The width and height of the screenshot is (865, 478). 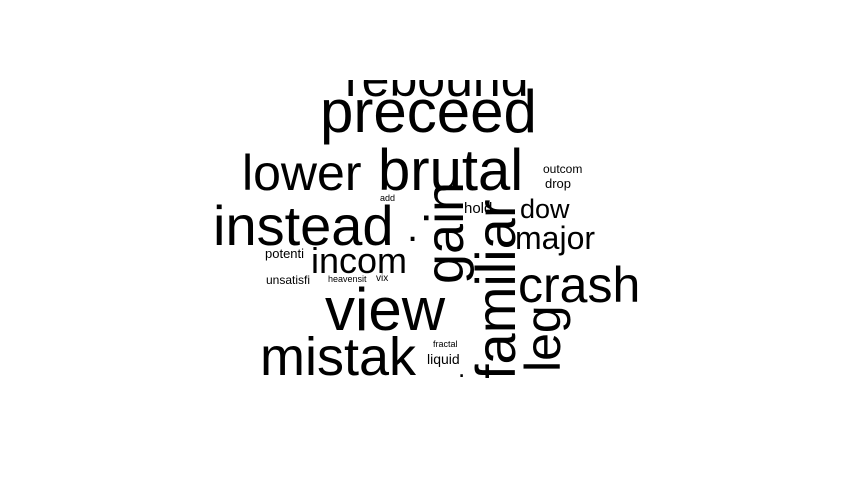 I want to click on word-view: view, so click(x=385, y=309).